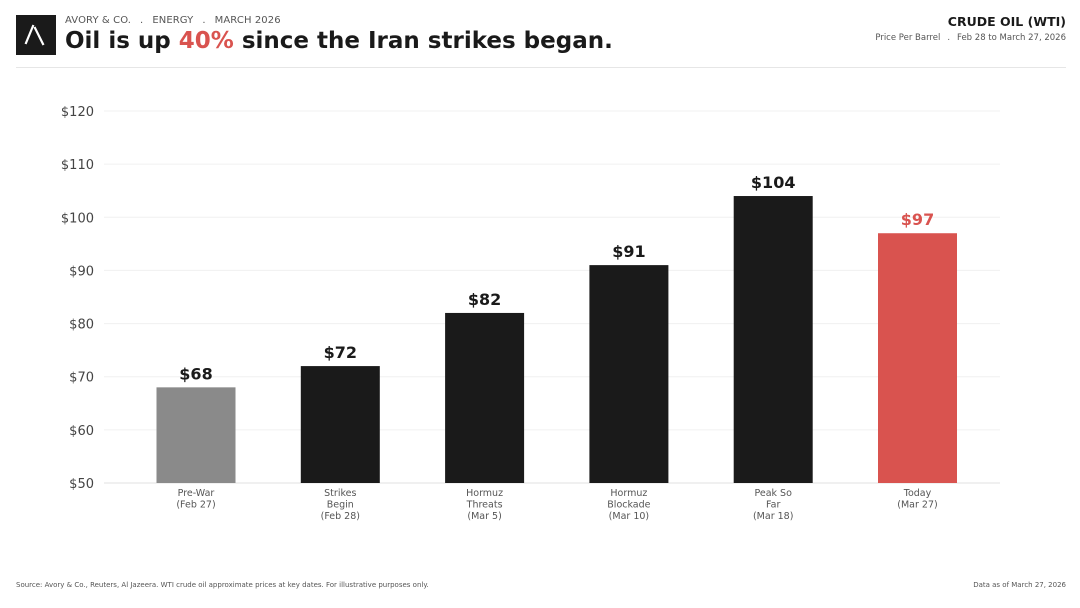 Image resolution: width=1080 pixels, height=608 pixels. I want to click on x-category-label: (Feb 28), so click(340, 516).